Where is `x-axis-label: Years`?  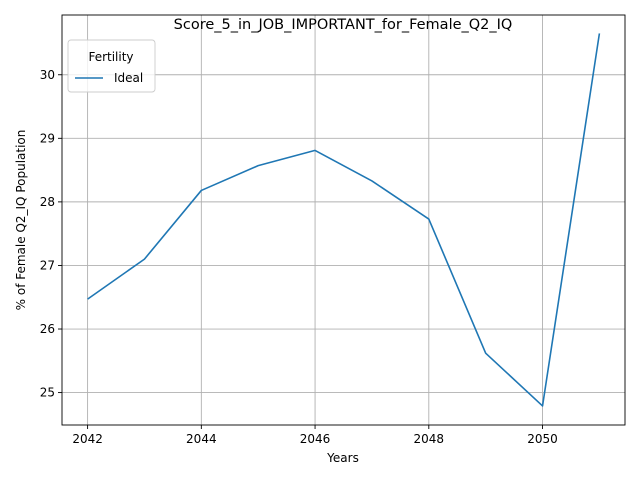 x-axis-label: Years is located at coordinates (342, 458).